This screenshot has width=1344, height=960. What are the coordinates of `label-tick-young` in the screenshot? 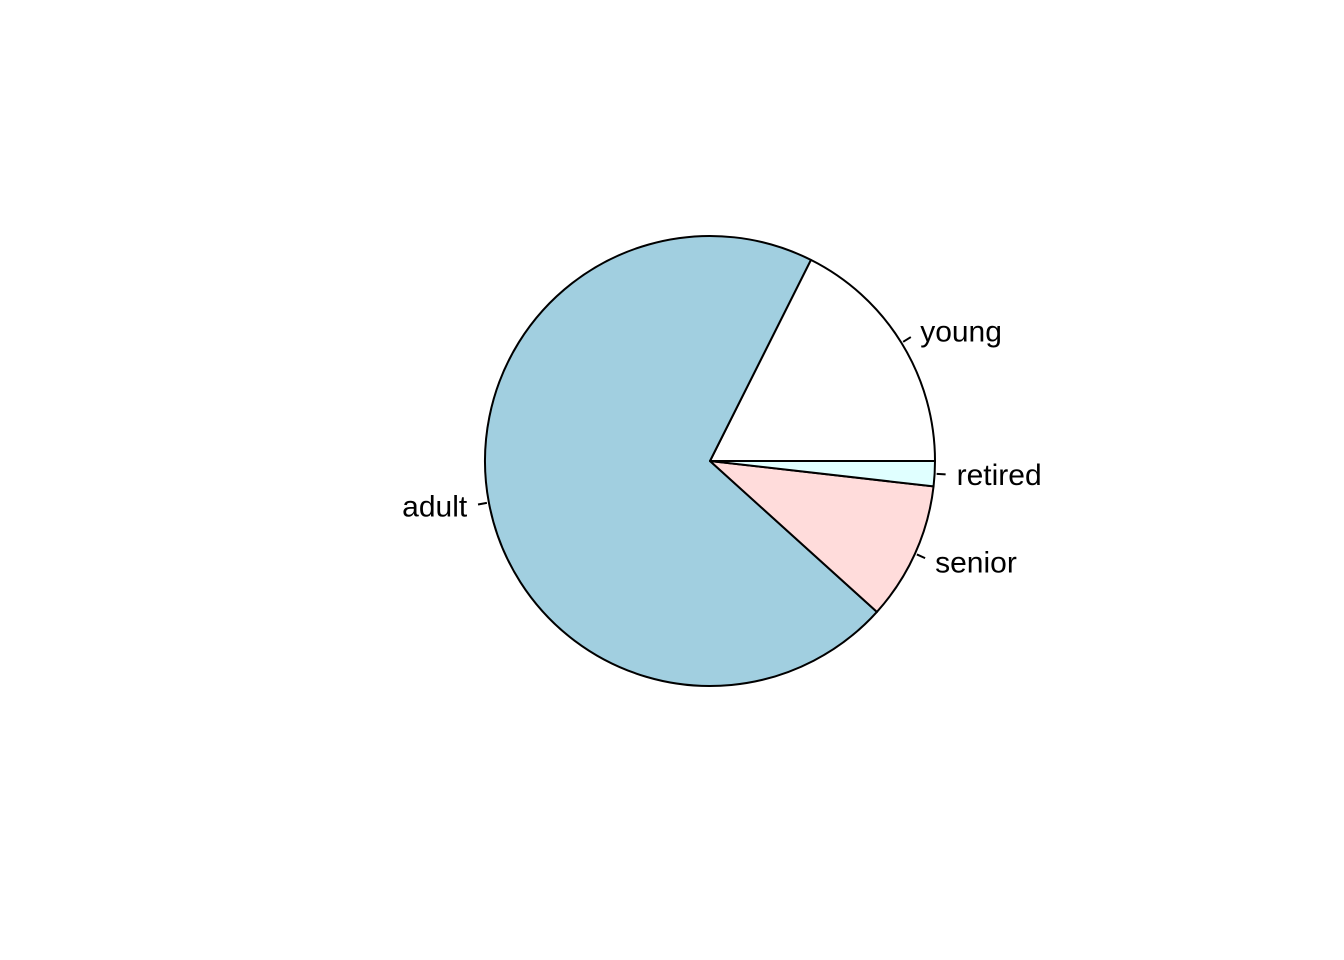 It's located at (907, 339).